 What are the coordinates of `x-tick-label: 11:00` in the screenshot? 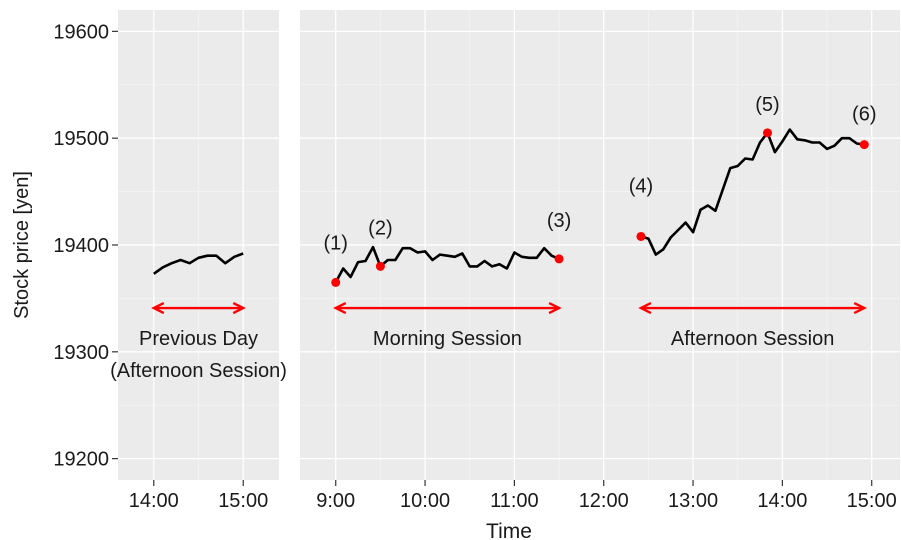 It's located at (514, 501).